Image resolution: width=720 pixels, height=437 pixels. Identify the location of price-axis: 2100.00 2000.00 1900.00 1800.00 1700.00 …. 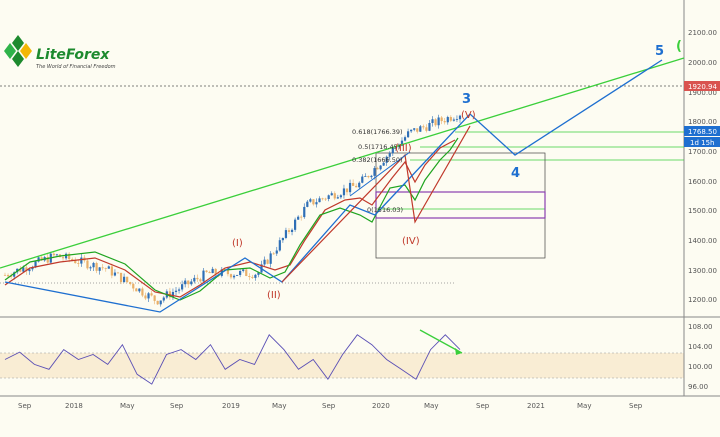
(702, 166).